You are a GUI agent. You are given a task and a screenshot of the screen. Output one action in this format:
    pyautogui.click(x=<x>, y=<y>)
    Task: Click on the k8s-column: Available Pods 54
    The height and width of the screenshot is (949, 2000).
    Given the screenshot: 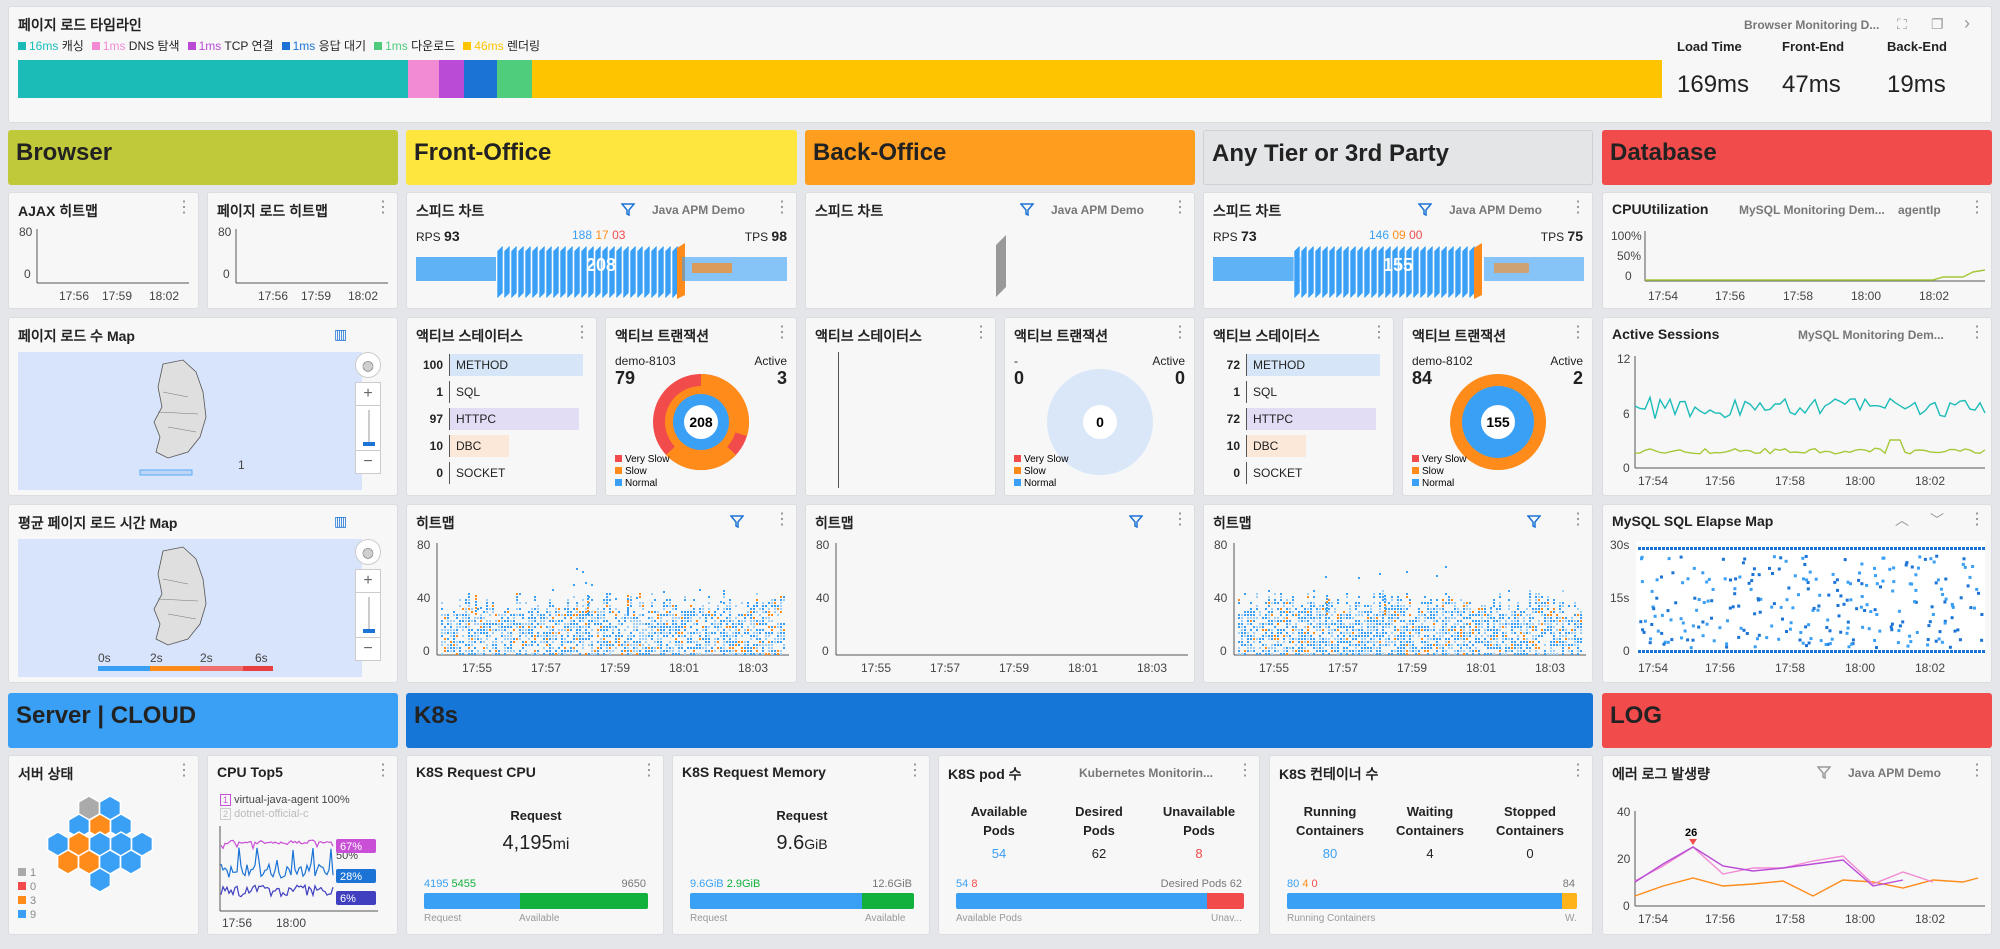 What is the action you would take?
    pyautogui.click(x=999, y=832)
    